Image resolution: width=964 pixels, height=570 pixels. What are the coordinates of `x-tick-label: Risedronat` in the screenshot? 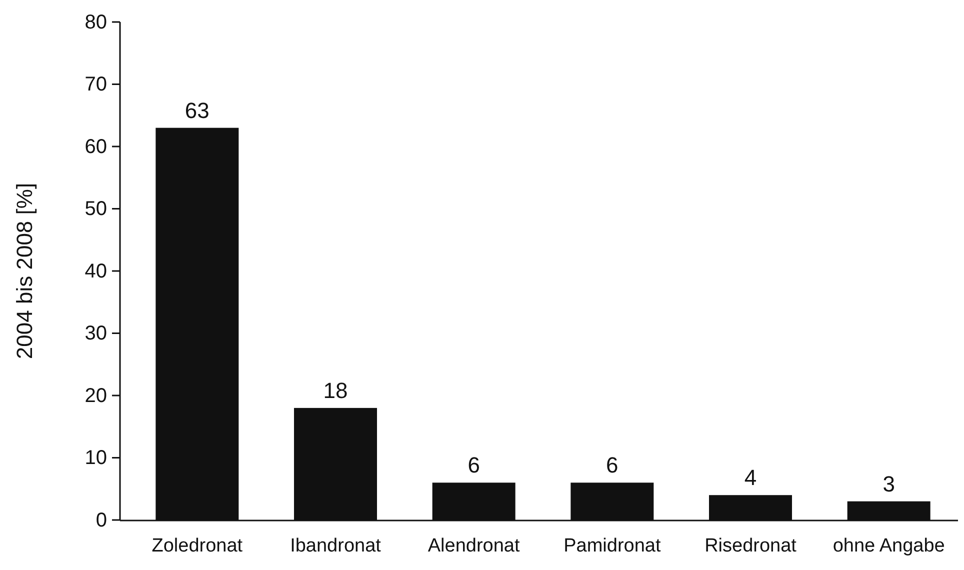 It's located at (751, 546).